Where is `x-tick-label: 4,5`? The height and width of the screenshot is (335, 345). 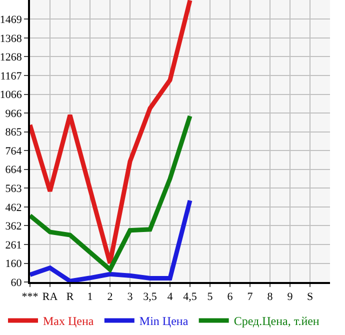 x-tick-label: 4,5 is located at coordinates (190, 297).